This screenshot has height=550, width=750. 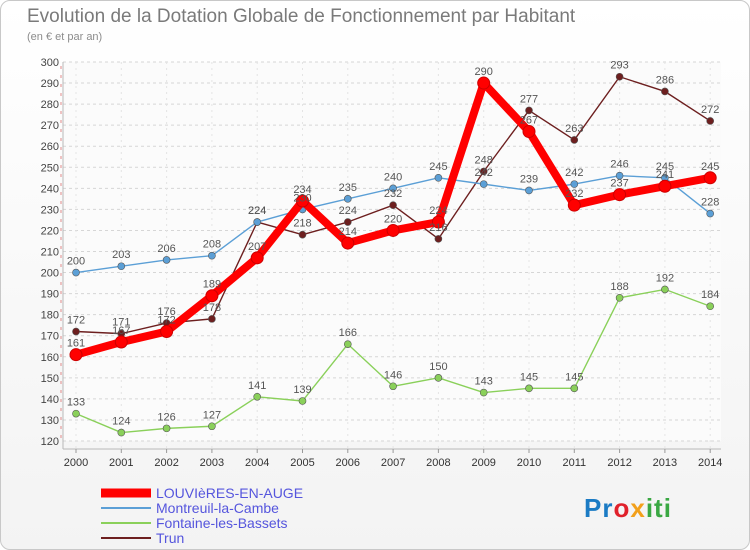 I want to click on data-label: 188, so click(x=619, y=287).